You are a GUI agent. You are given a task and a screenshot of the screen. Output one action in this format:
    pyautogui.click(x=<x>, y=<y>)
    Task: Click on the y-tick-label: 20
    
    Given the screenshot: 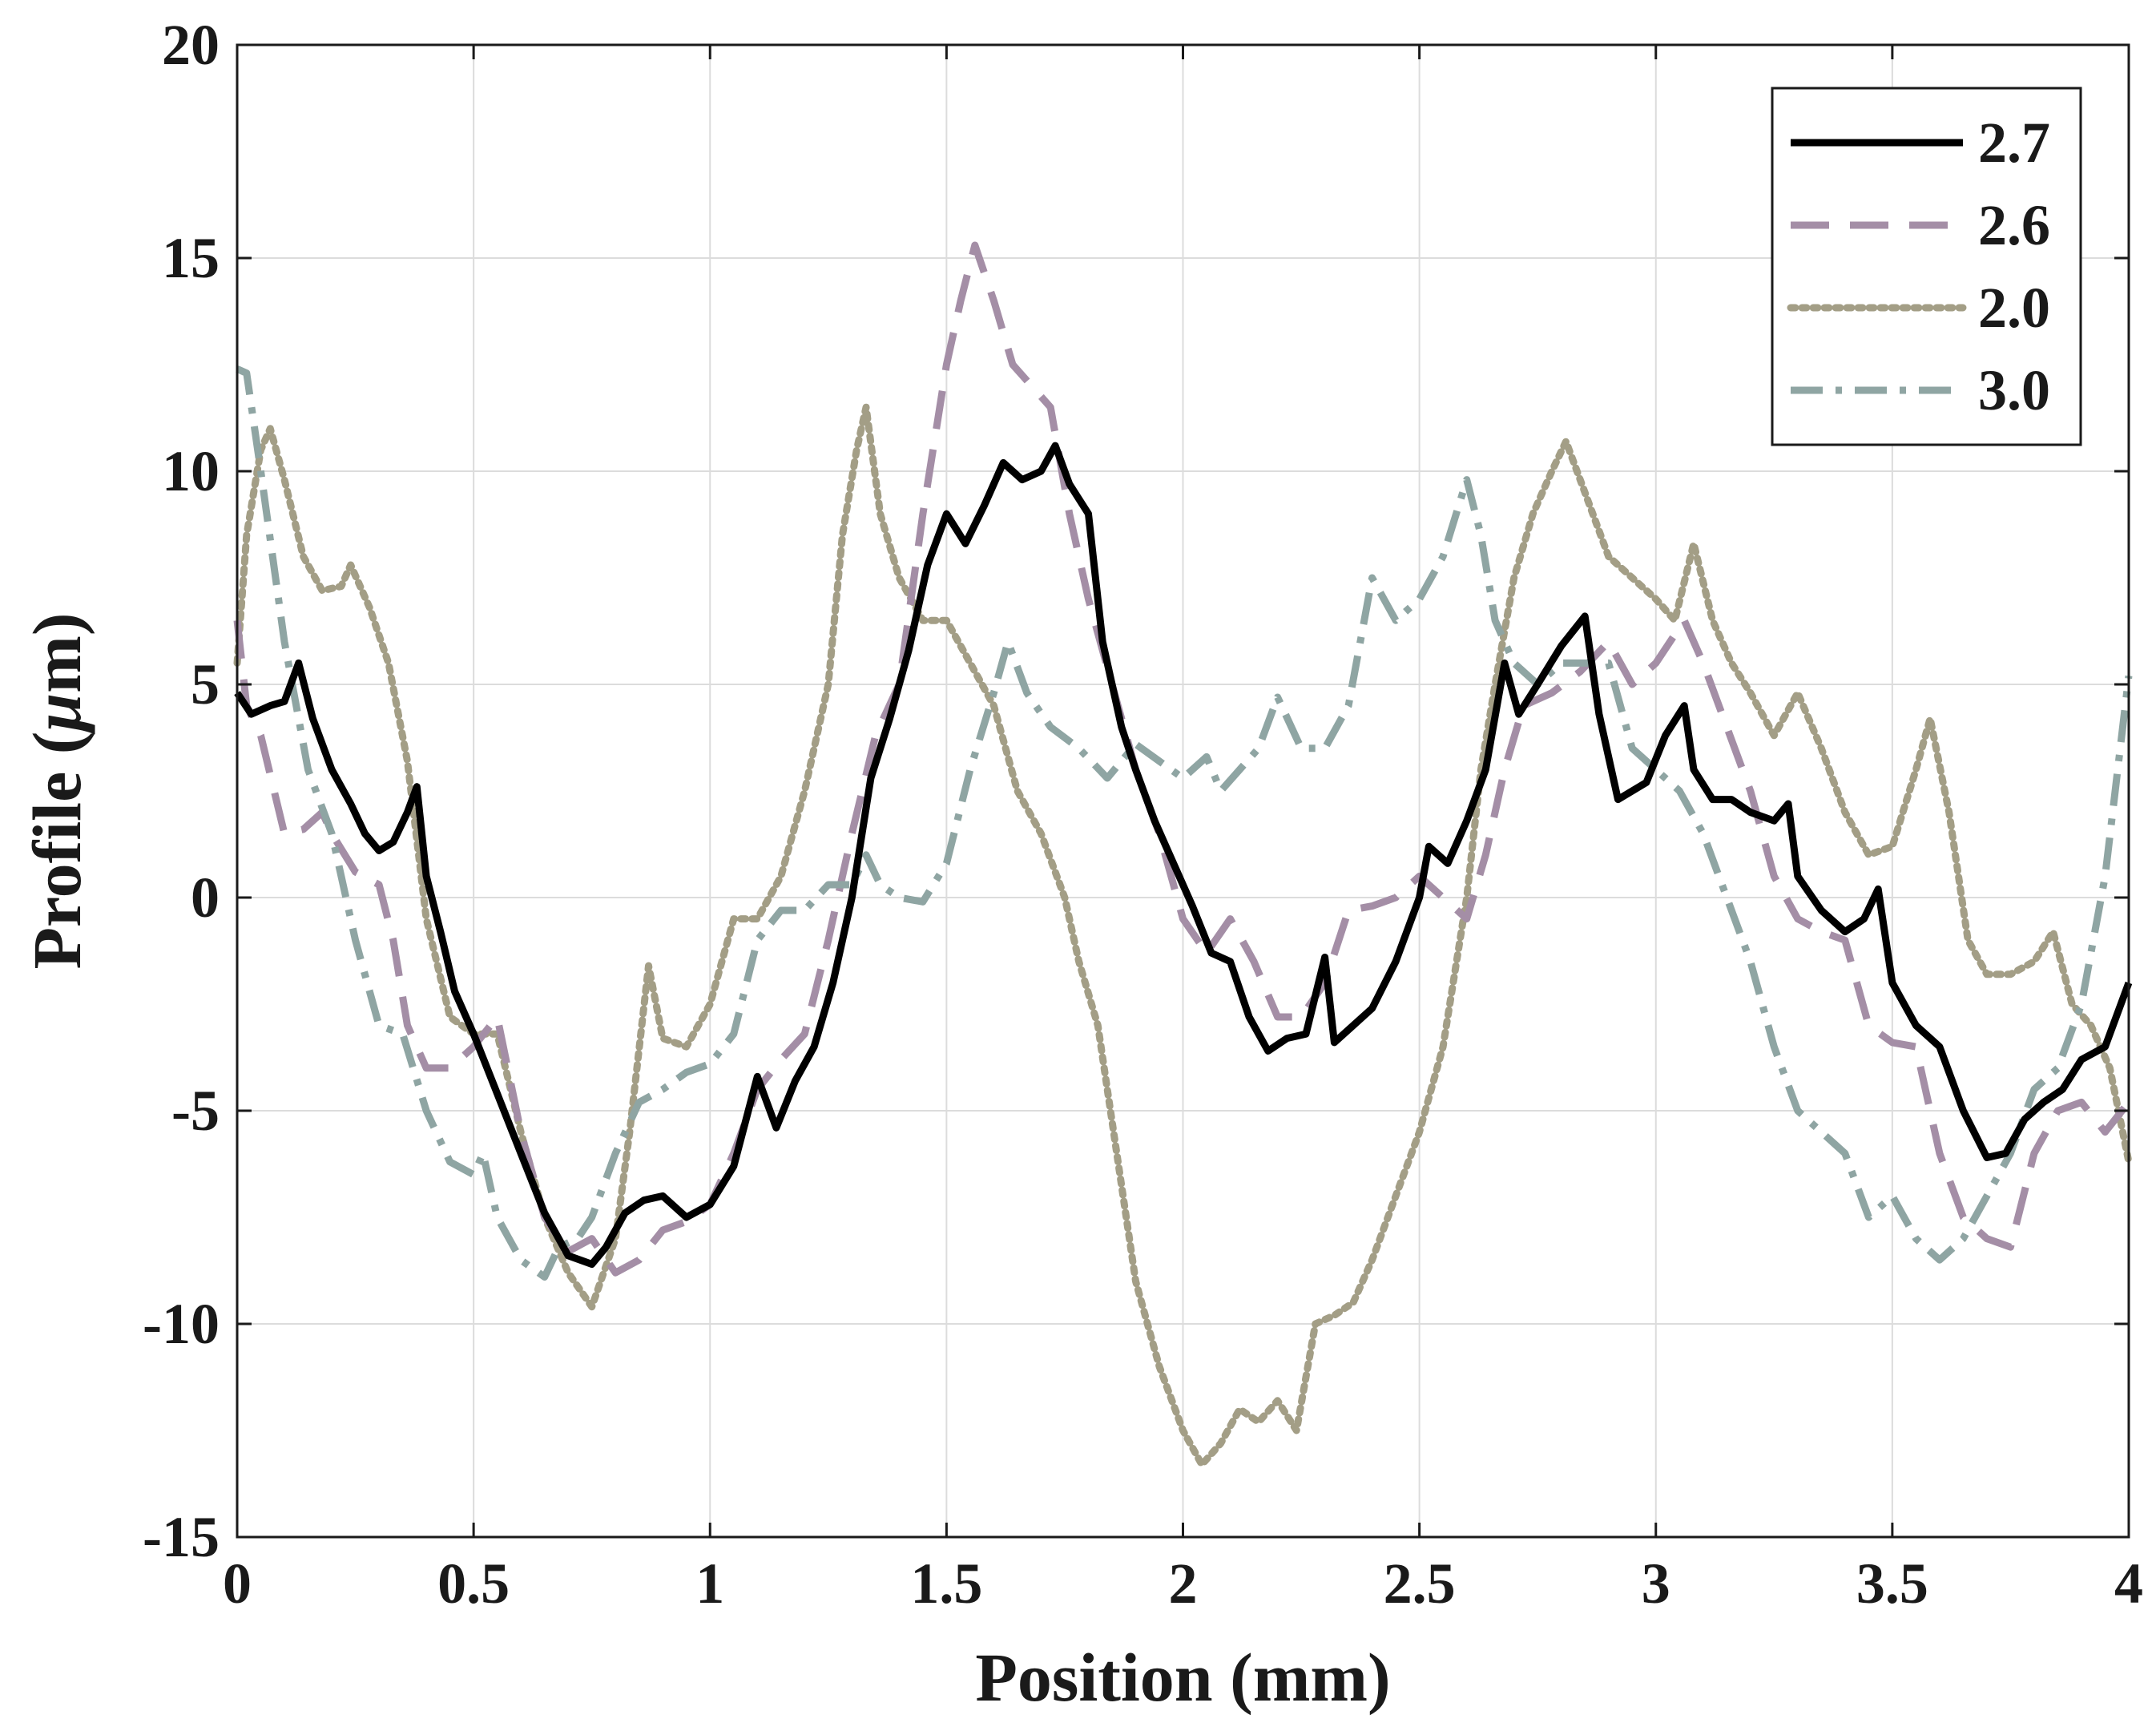 What is the action you would take?
    pyautogui.click(x=191, y=45)
    